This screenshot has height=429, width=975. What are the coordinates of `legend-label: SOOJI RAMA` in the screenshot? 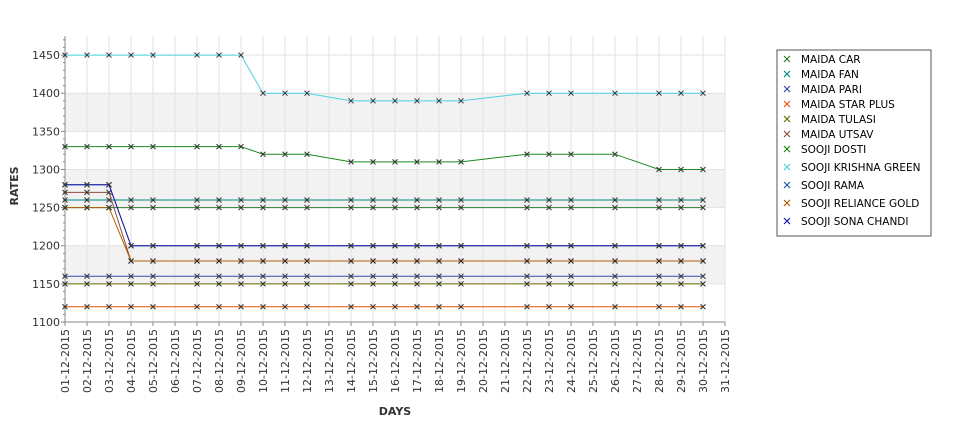 It's located at (833, 186).